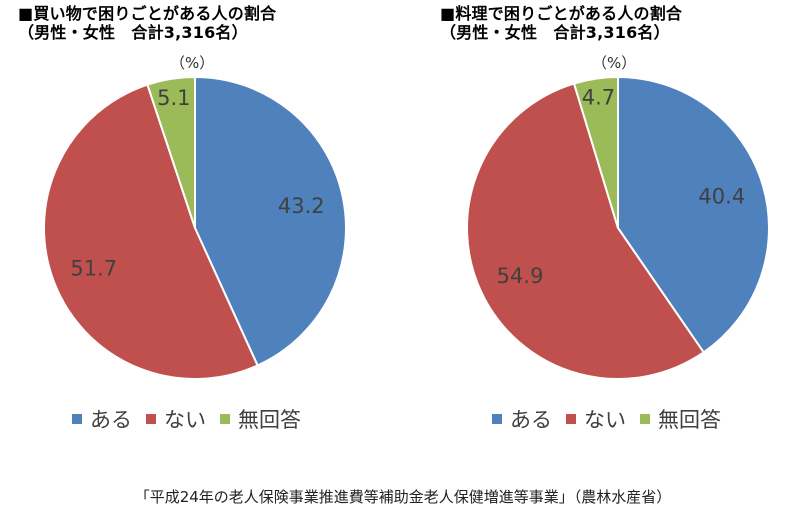  I want to click on source-caption: 「平成24年の老人保険事業推進費等補助金老人保健増進等事業」（農林水産省）, so click(403, 497).